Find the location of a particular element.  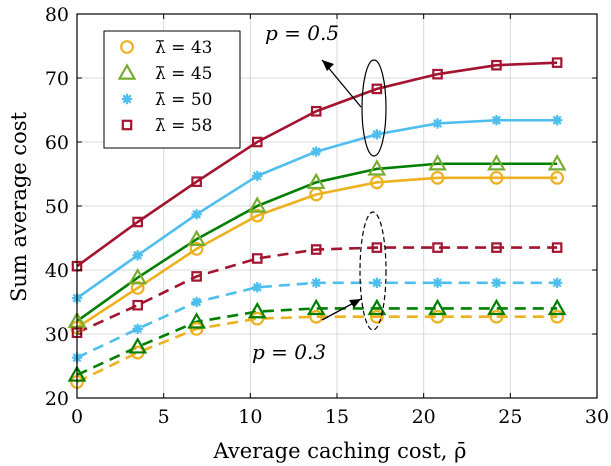

y-tick-label: 20 is located at coordinates (57, 399).